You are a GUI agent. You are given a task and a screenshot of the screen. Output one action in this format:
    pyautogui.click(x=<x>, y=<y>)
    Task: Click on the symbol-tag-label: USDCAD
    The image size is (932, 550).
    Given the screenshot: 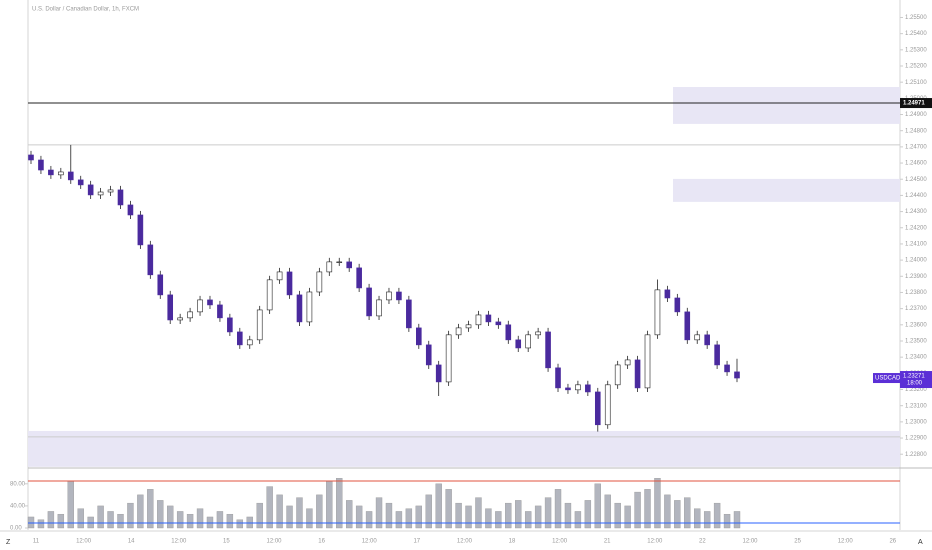 What is the action you would take?
    pyautogui.click(x=888, y=379)
    